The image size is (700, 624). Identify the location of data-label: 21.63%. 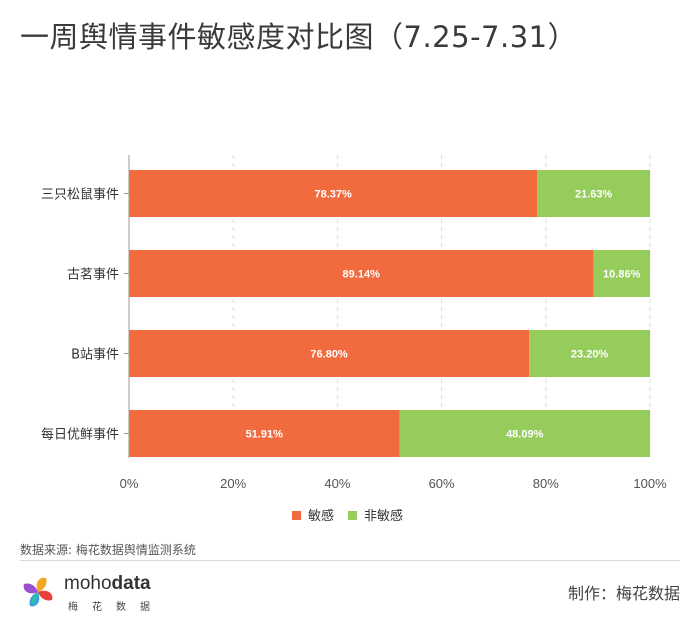
(594, 195).